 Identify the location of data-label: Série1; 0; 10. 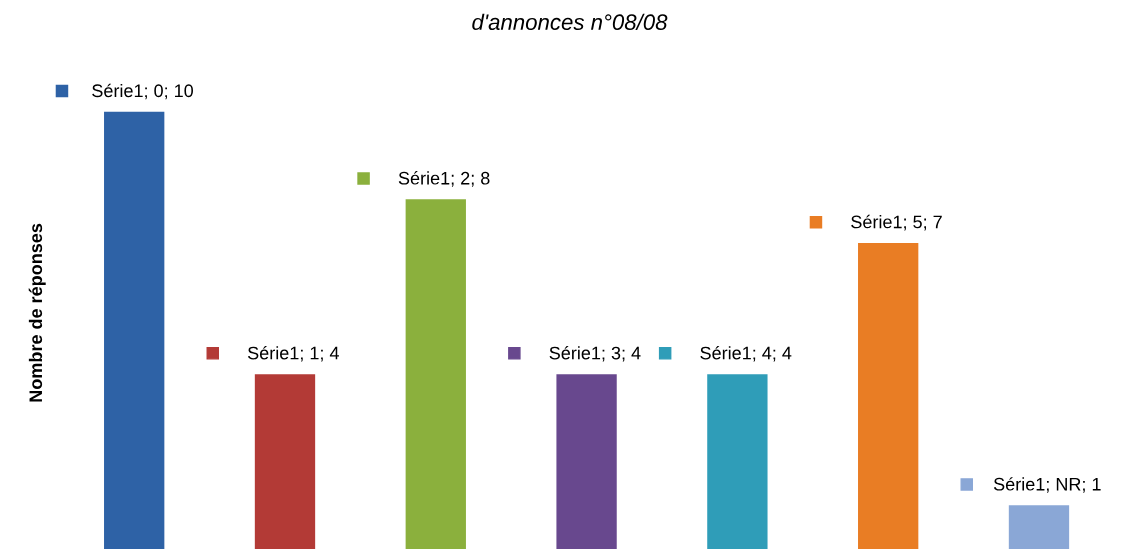
(143, 91).